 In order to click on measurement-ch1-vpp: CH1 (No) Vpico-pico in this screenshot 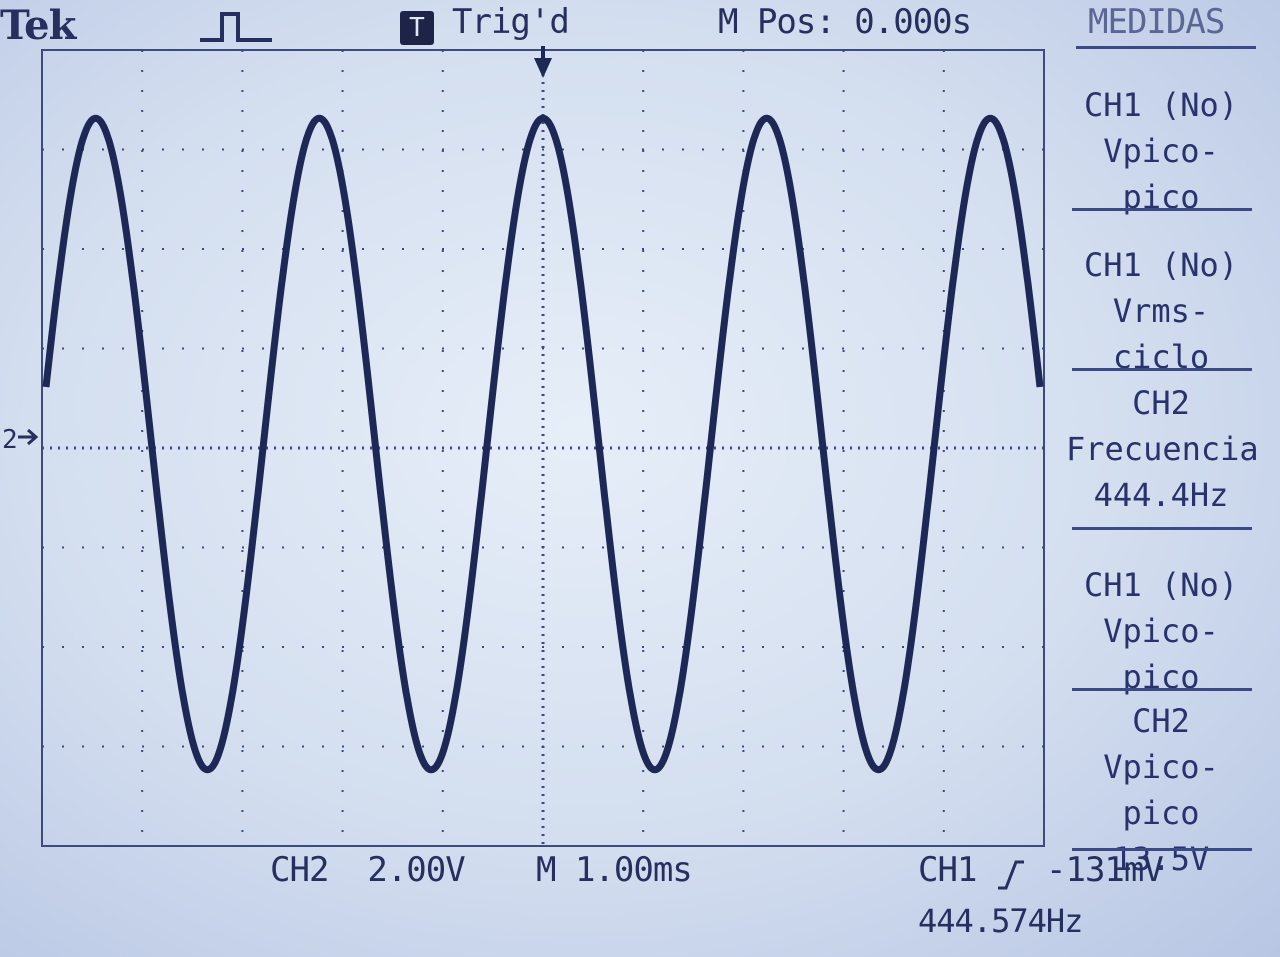, I will do `click(1161, 151)`.